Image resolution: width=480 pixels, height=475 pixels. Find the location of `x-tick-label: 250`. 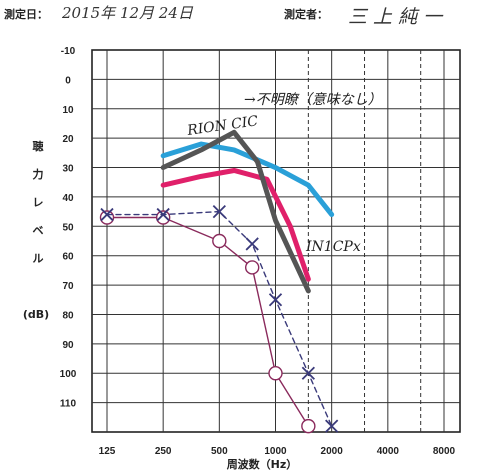

x-tick-label: 250 is located at coordinates (163, 451).